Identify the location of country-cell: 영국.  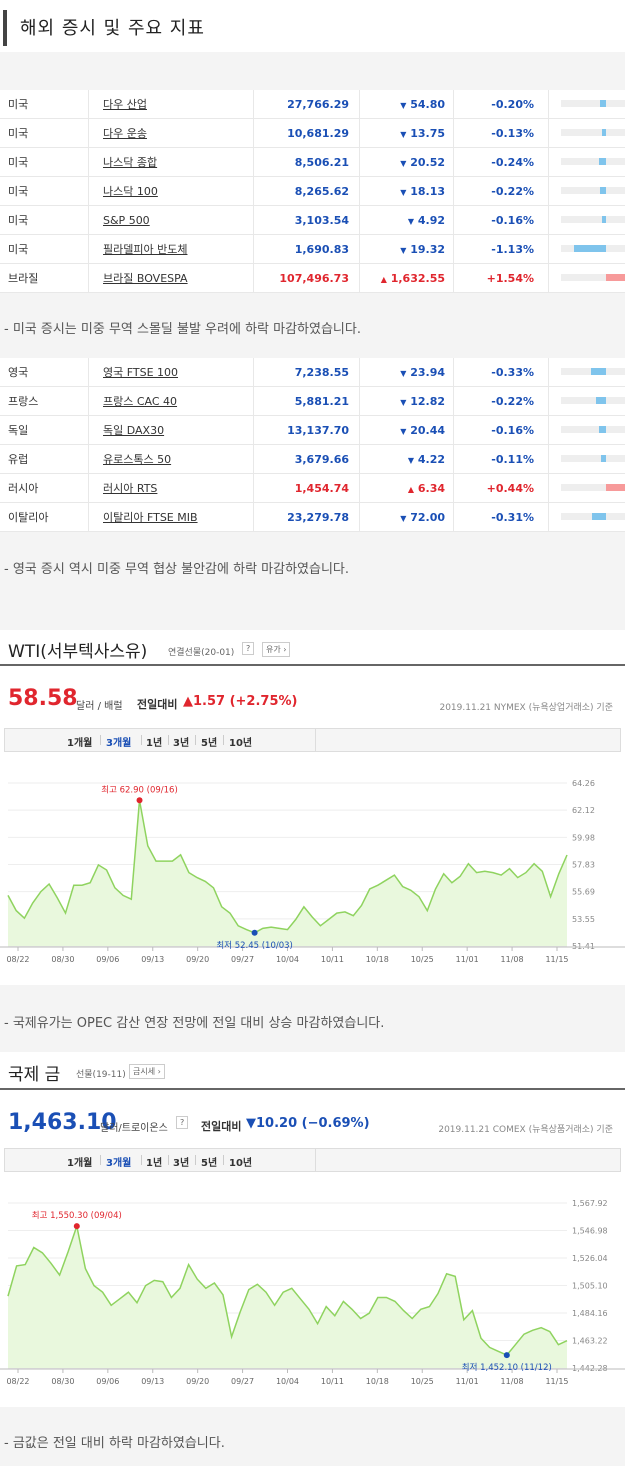
(44, 372).